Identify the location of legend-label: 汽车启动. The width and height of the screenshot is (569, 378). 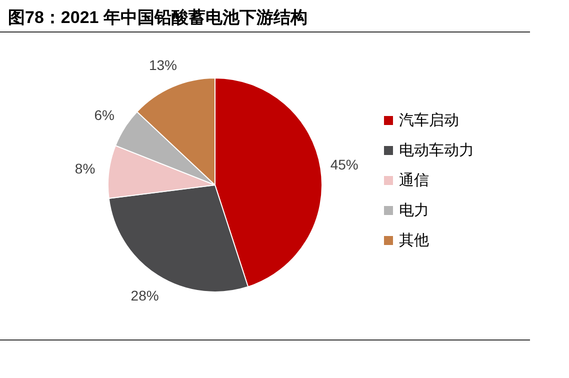
(429, 120).